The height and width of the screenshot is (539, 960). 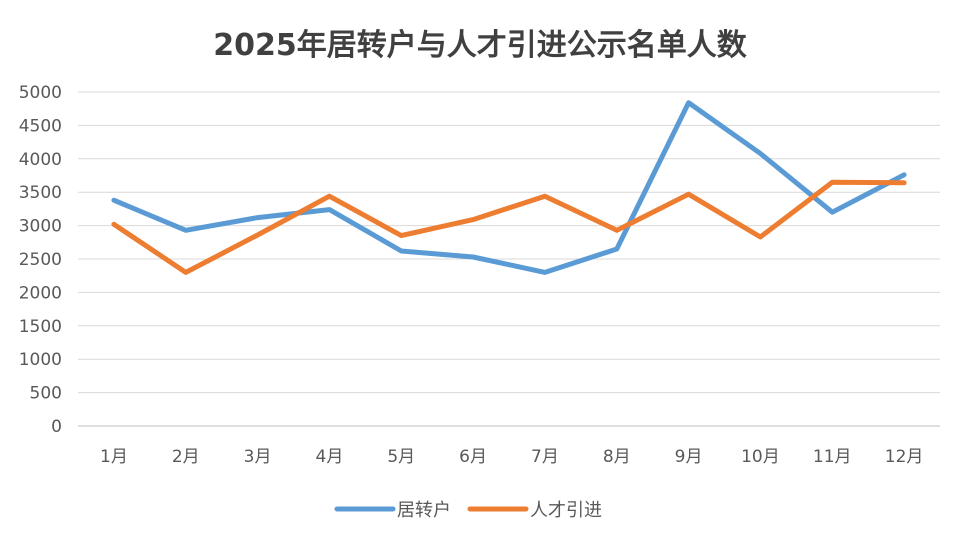 I want to click on legend: 居转户 人才引进, so click(x=468, y=510).